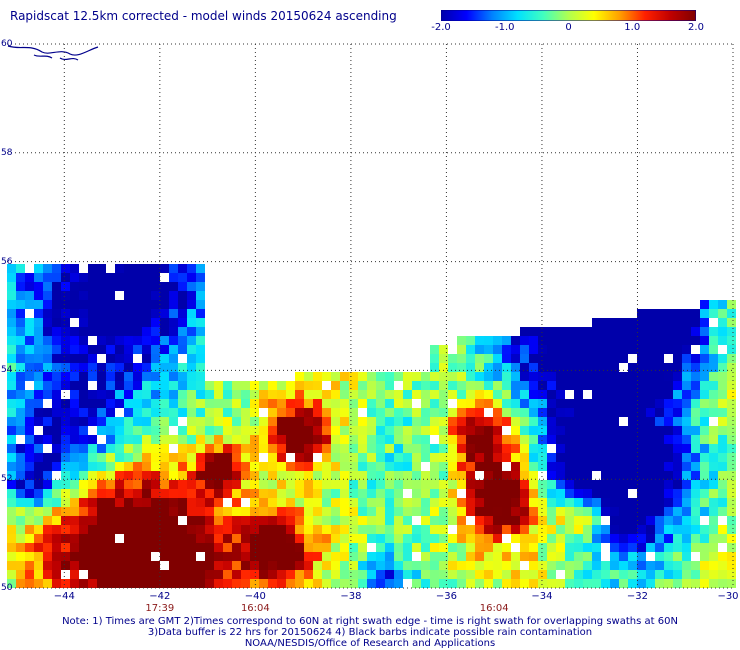 The image size is (740, 650). What do you see at coordinates (568, 27) in the screenshot?
I see `colorbar-tick-label: 0` at bounding box center [568, 27].